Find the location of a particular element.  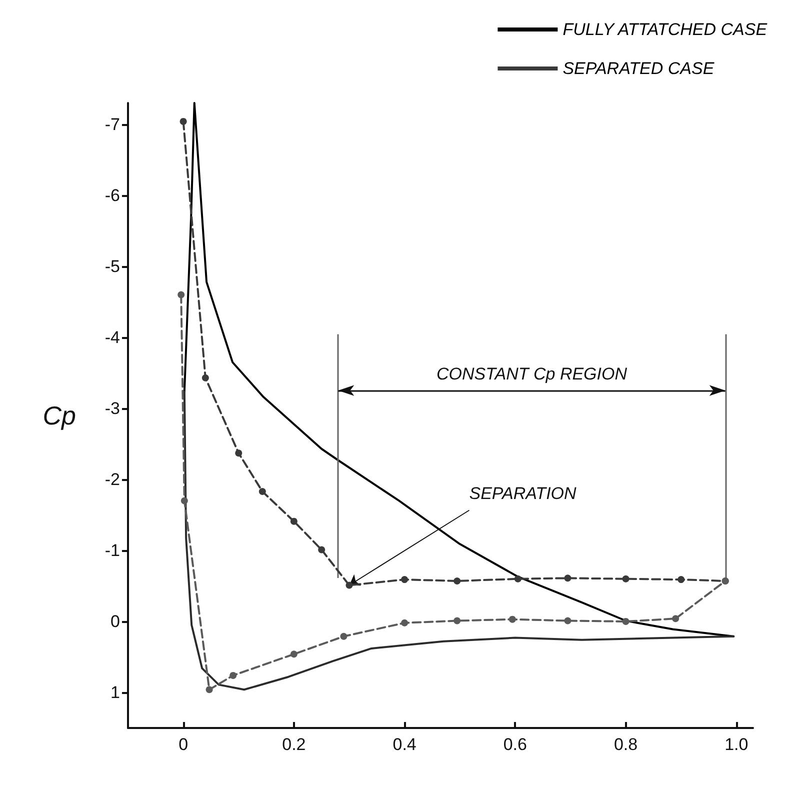

x-tick-label: 0.6 is located at coordinates (515, 744).